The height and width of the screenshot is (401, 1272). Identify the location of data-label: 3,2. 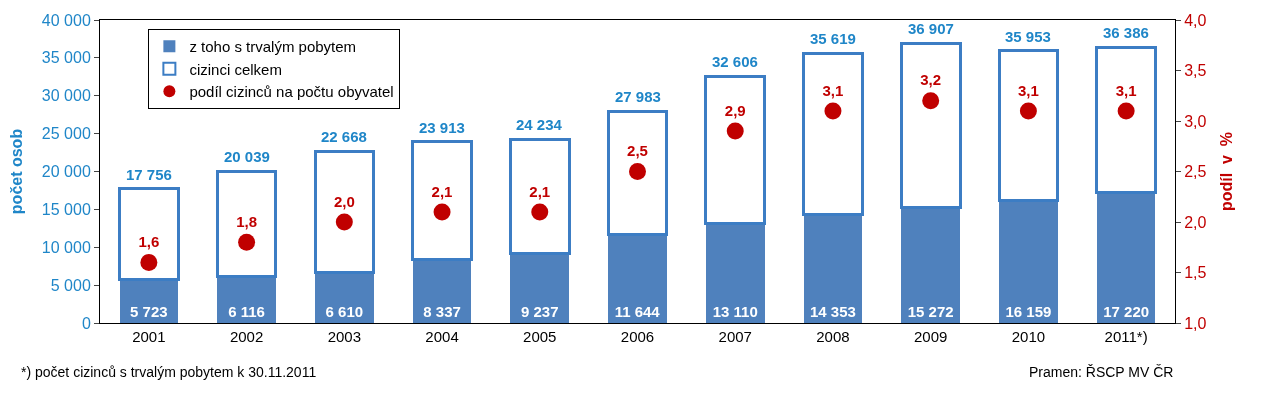
(931, 80).